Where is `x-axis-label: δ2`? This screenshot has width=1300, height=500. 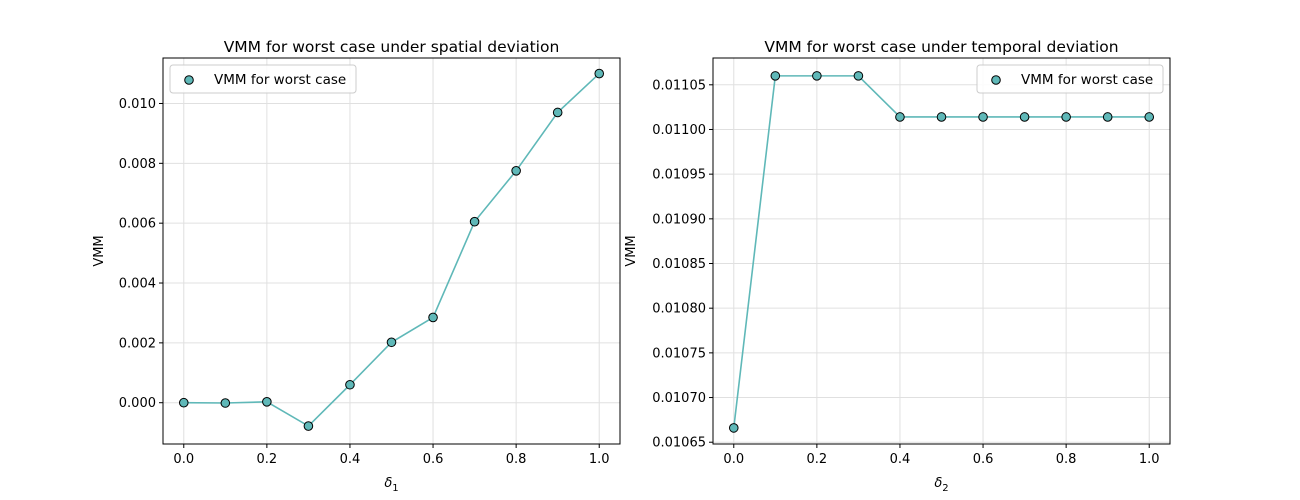
x-axis-label: δ2 is located at coordinates (941, 485).